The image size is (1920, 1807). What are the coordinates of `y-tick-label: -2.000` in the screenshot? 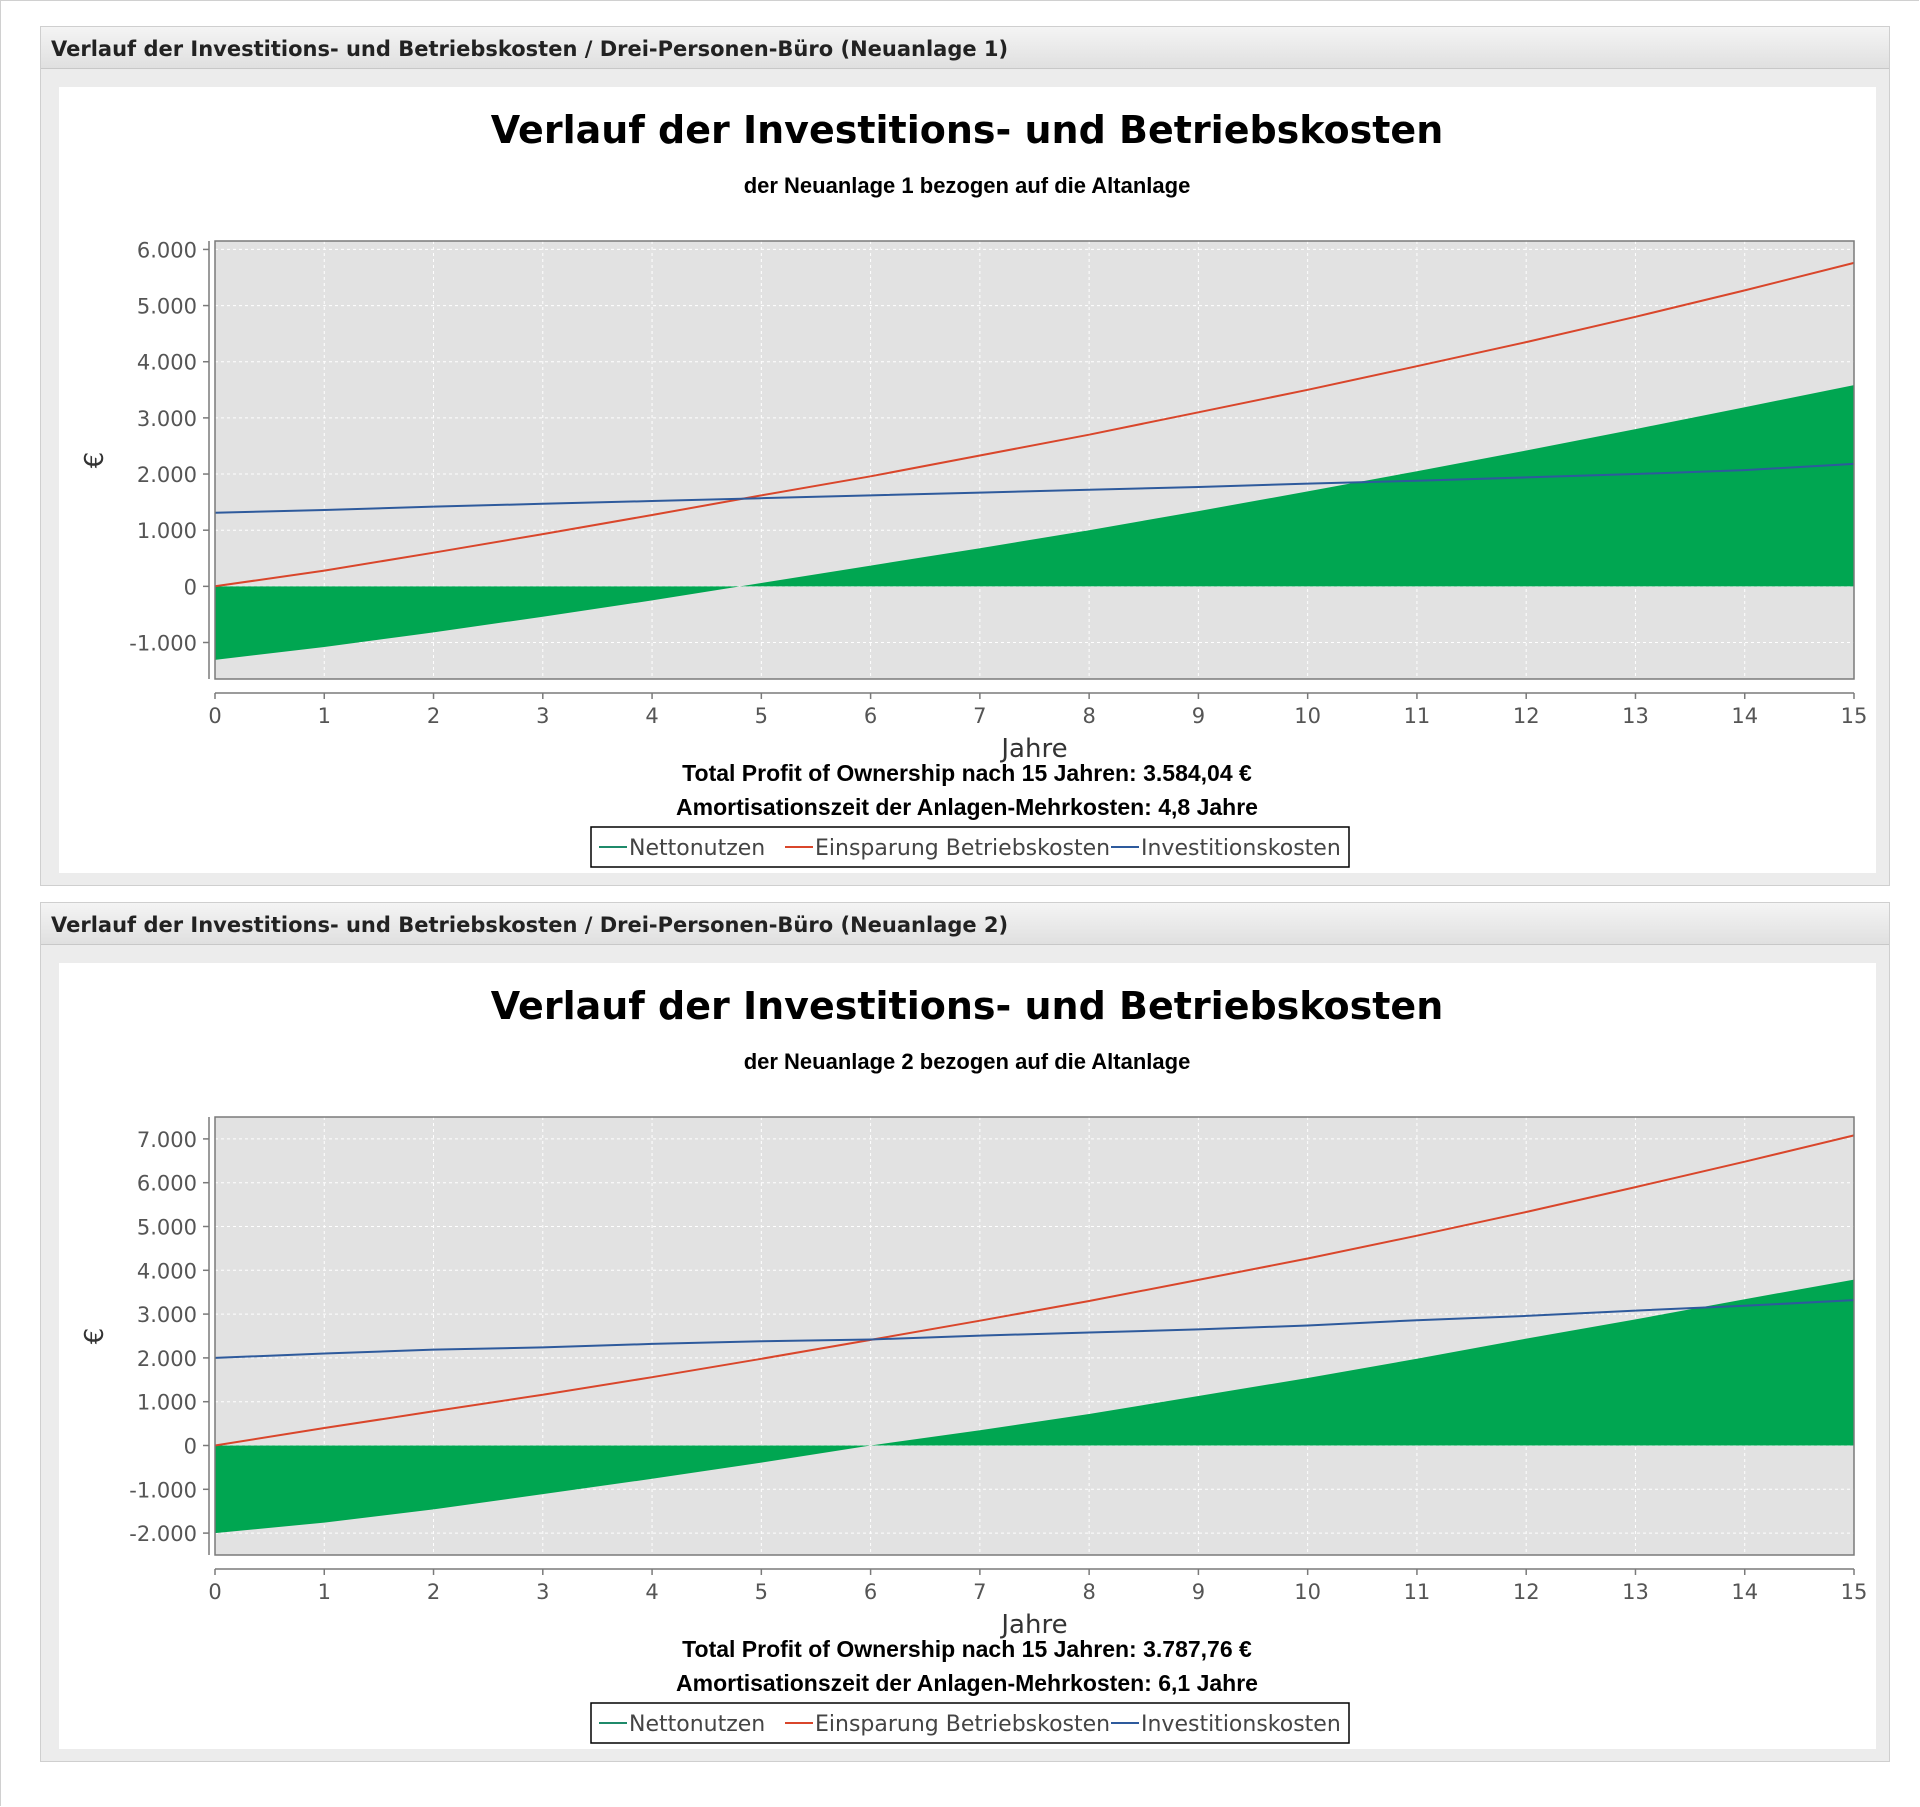 It's located at (163, 1534).